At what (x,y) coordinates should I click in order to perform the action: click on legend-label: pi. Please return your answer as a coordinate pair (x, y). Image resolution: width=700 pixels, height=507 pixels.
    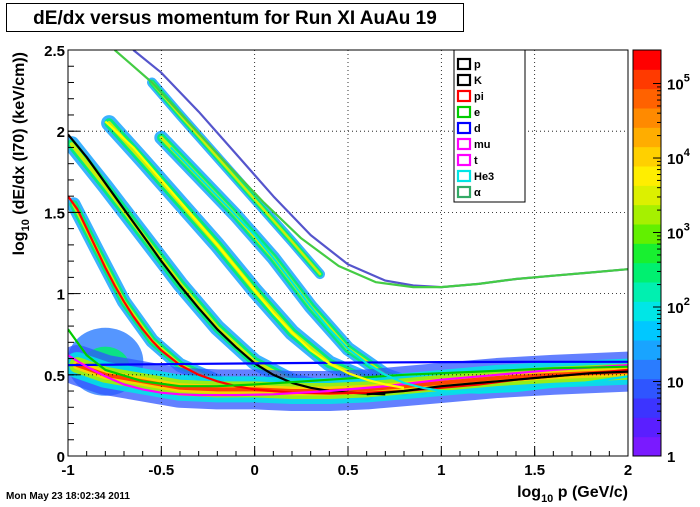
    Looking at the image, I should click on (479, 97).